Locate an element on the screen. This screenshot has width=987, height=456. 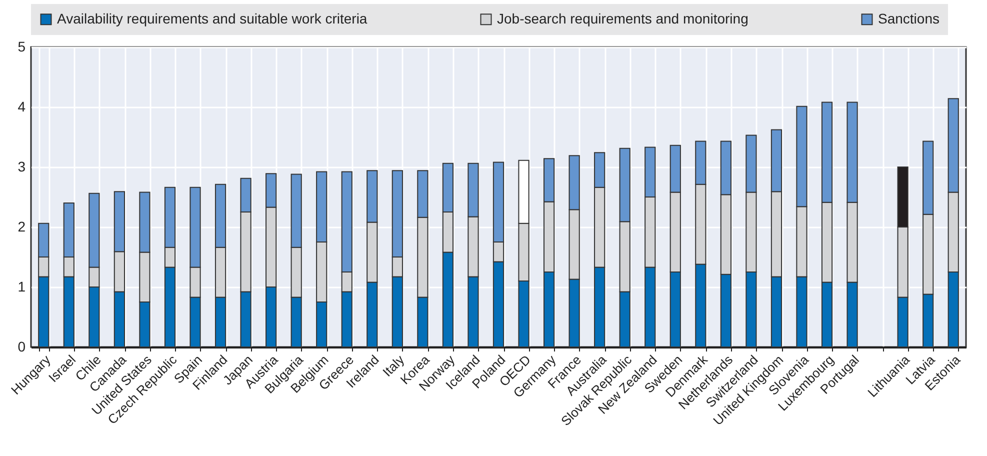
legend-label: Job-search requirements and monitoring is located at coordinates (622, 18).